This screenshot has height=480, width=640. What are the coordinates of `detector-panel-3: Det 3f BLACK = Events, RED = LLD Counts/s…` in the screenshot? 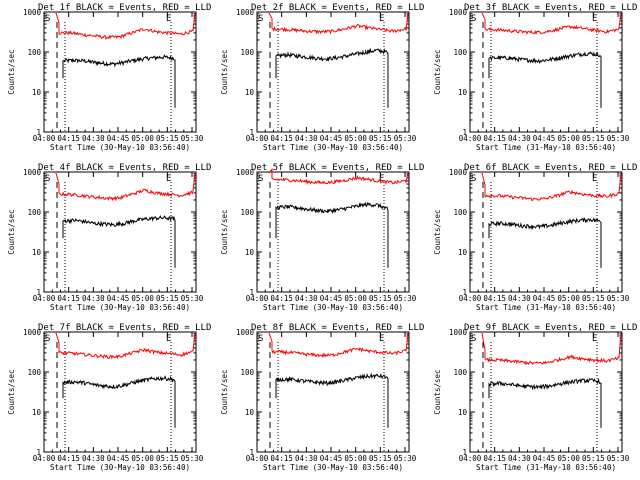 It's located at (535, 77).